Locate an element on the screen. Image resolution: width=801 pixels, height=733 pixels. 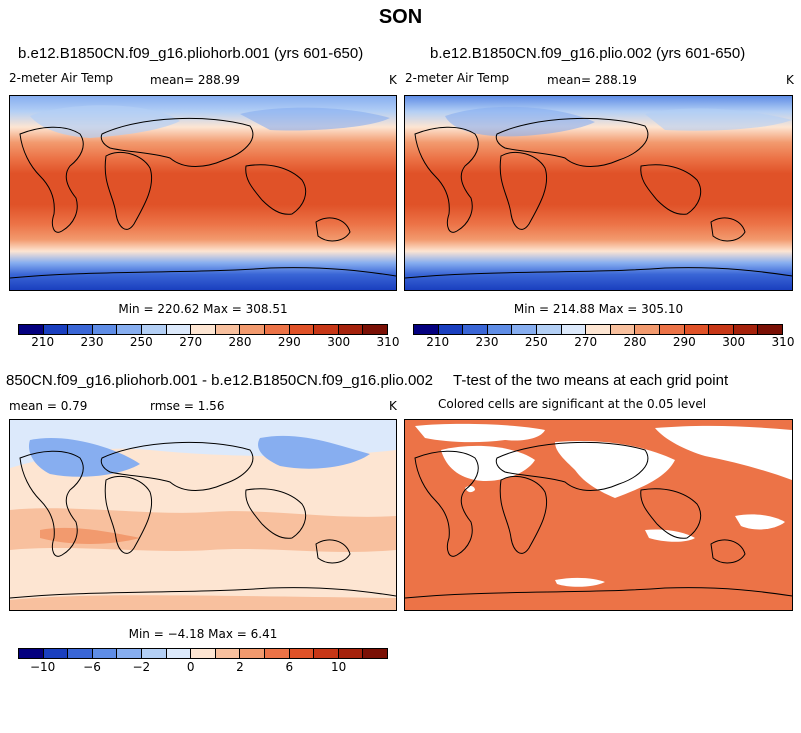
panel2-map-svg is located at coordinates (598, 193).